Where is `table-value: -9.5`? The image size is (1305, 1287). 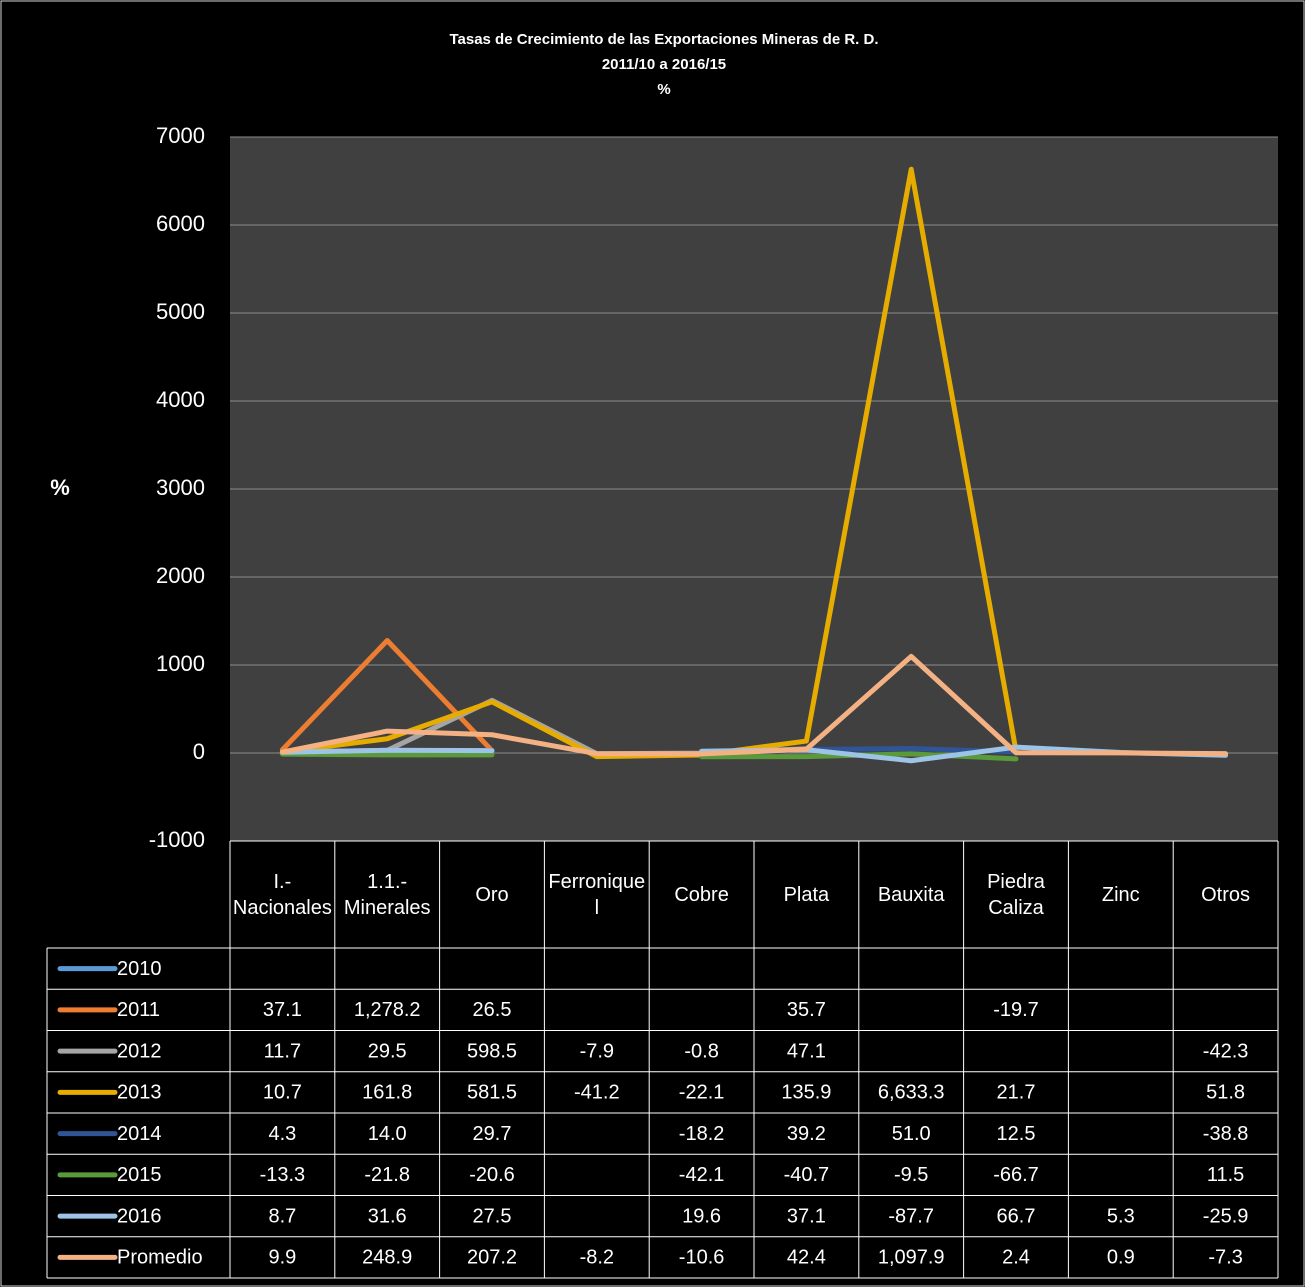 table-value: -9.5 is located at coordinates (911, 1175).